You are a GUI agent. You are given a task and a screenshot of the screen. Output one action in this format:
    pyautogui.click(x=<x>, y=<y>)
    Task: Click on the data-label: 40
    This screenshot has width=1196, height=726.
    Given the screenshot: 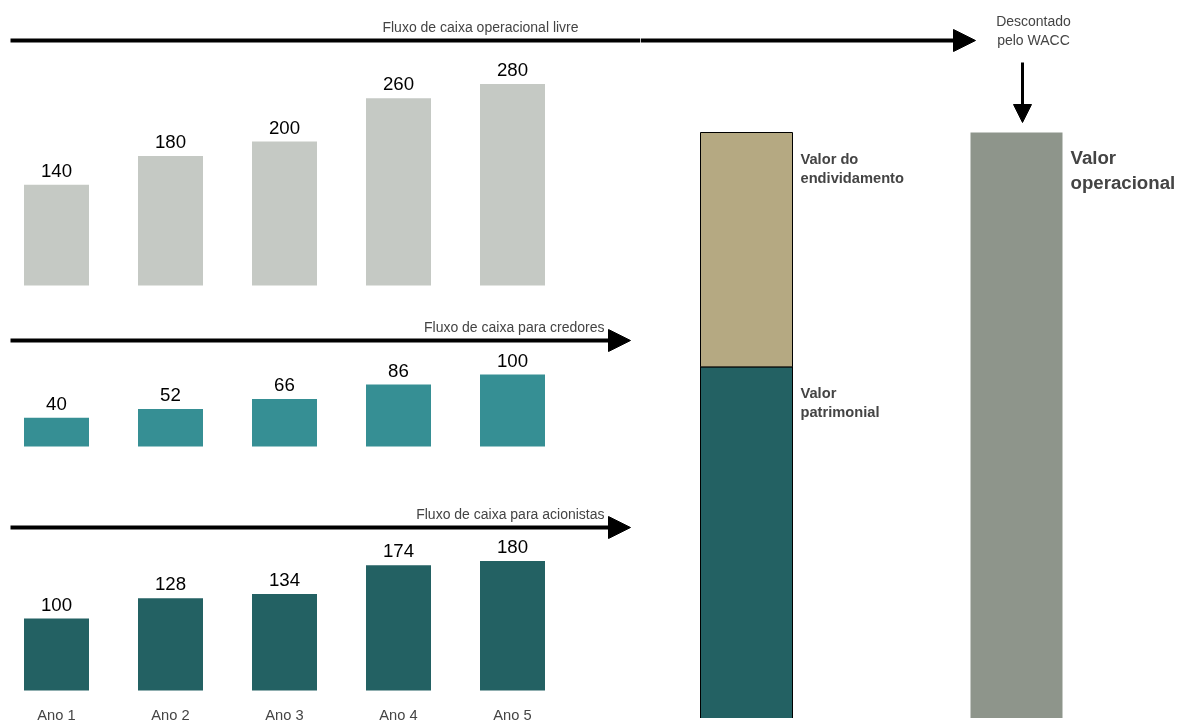 What is the action you would take?
    pyautogui.click(x=56, y=403)
    